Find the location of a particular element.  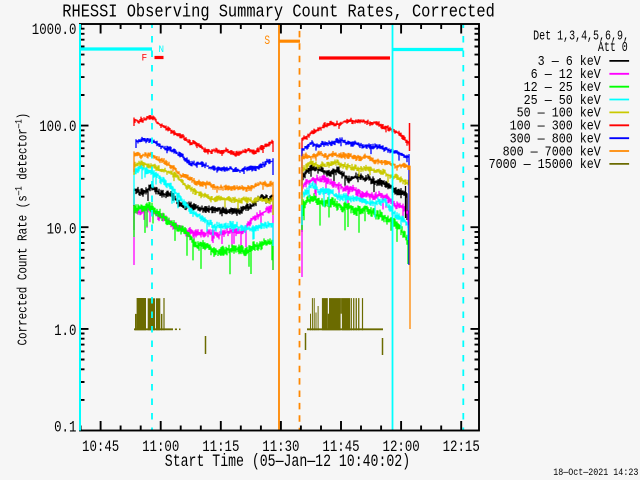

svg-text: Det 1,3,4,5,6,9, is located at coordinates (581, 36).